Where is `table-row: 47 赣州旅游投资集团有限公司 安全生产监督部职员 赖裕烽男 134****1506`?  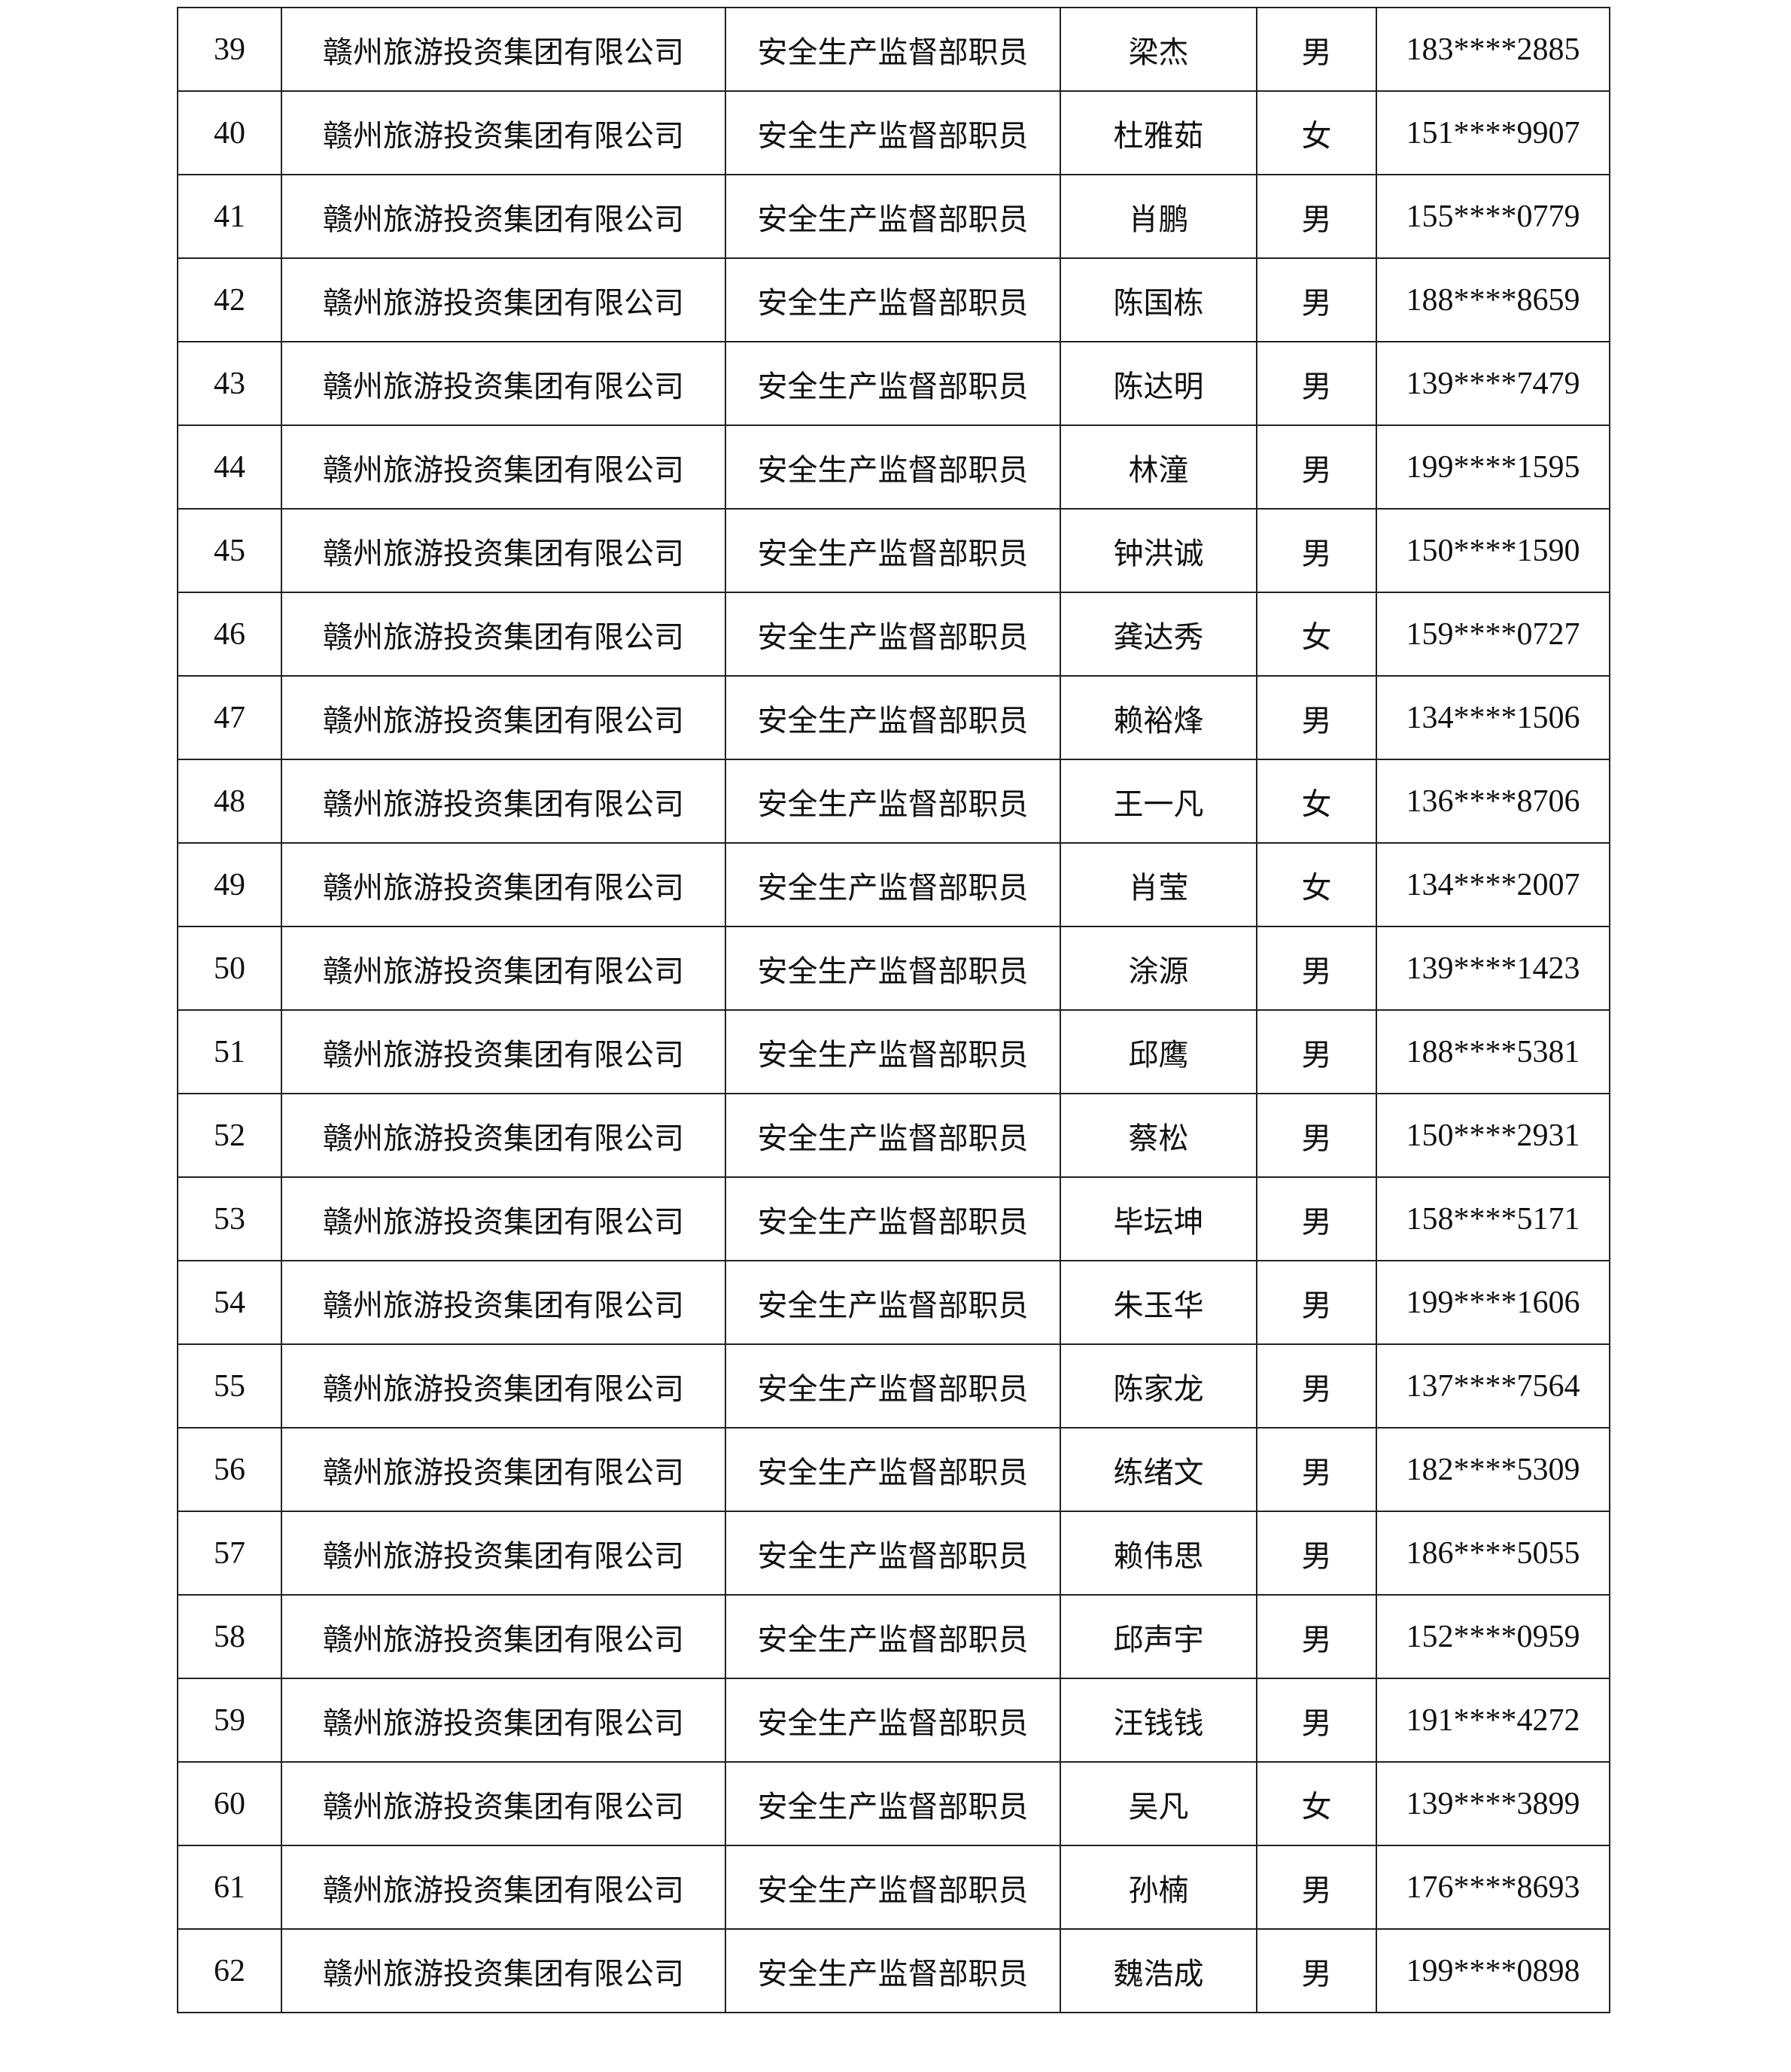 table-row: 47 赣州旅游投资集团有限公司 安全生产监督部职员 赖裕烽男 134****1506 is located at coordinates (894, 717).